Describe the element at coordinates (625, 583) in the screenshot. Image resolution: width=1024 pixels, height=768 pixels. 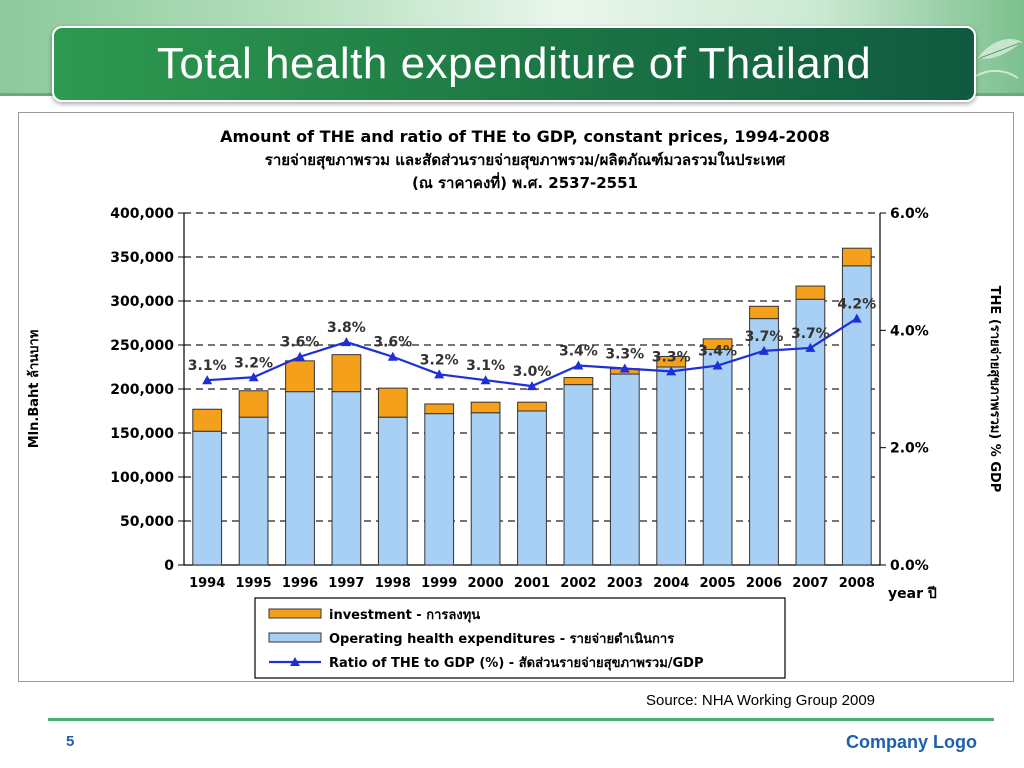
I see `x-tick-label: 2003` at that location.